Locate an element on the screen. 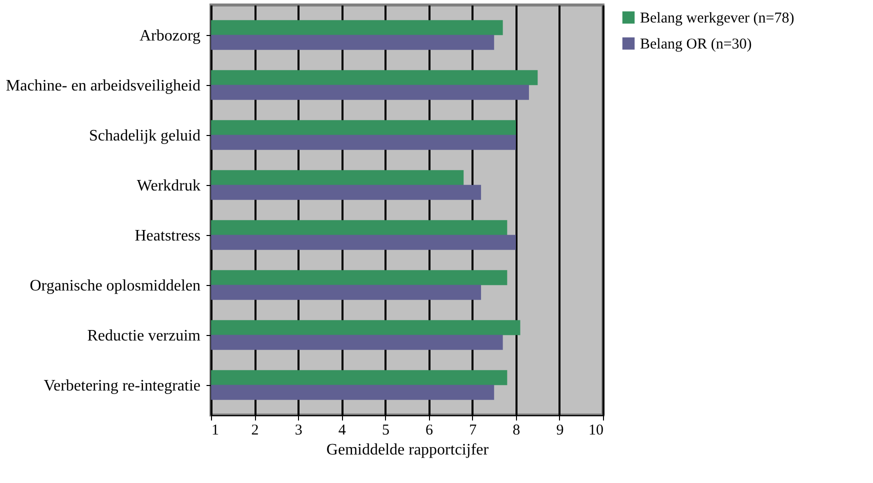 The image size is (873, 483). y-tick-label: Werkdruk is located at coordinates (168, 186).